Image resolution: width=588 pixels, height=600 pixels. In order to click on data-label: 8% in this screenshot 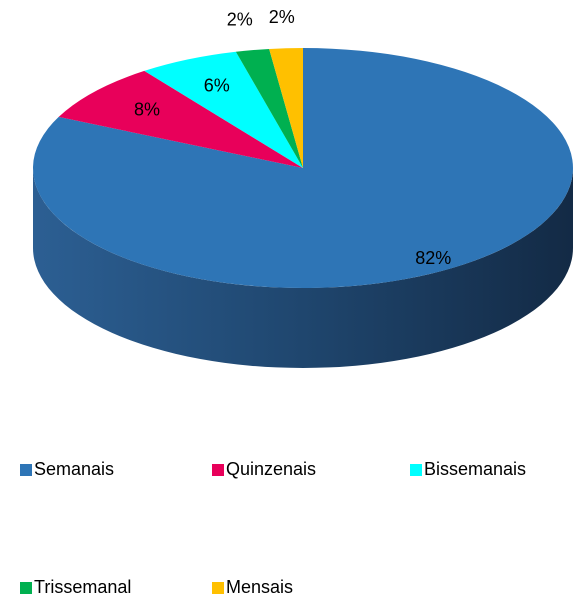, I will do `click(147, 109)`.